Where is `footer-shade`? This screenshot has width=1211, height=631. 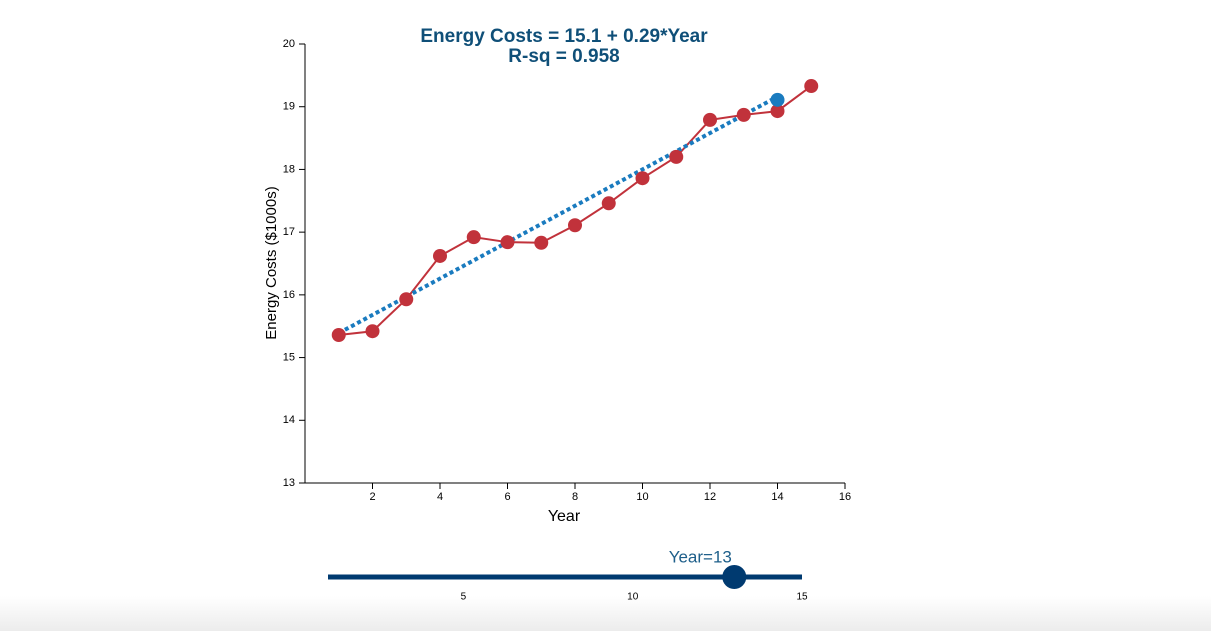
footer-shade is located at coordinates (605, 613).